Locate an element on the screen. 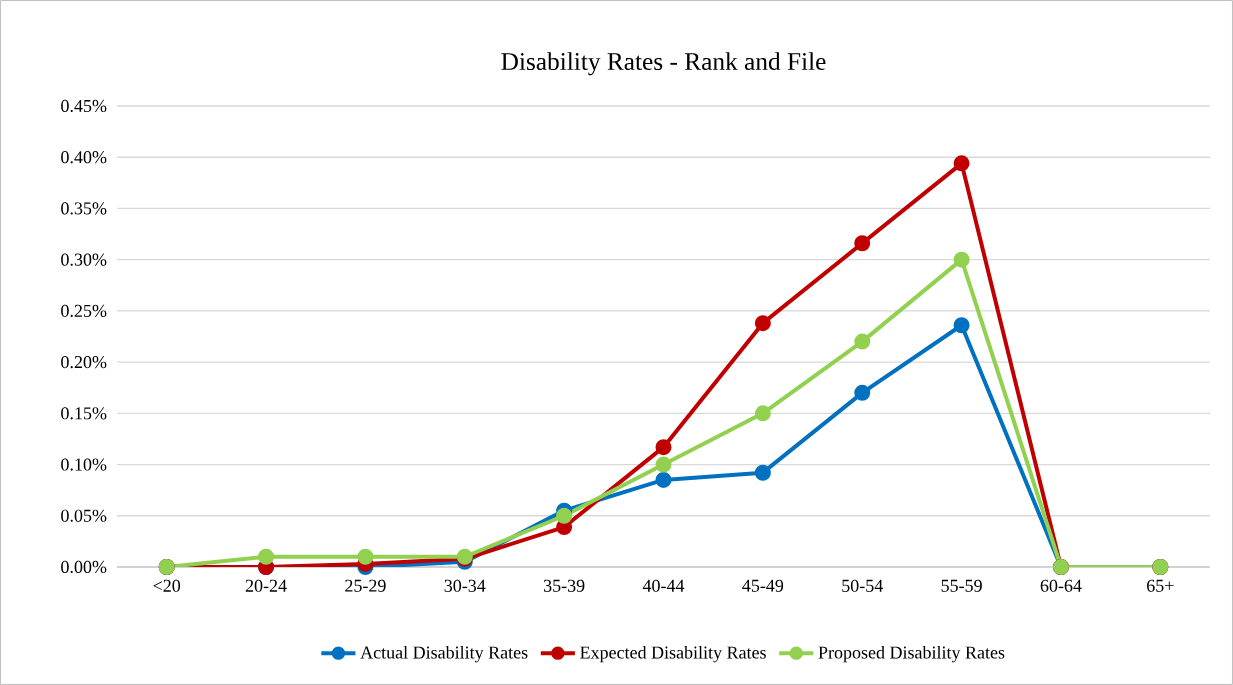 This screenshot has height=685, width=1233. y-tick-label: 0.00% is located at coordinates (84, 567).